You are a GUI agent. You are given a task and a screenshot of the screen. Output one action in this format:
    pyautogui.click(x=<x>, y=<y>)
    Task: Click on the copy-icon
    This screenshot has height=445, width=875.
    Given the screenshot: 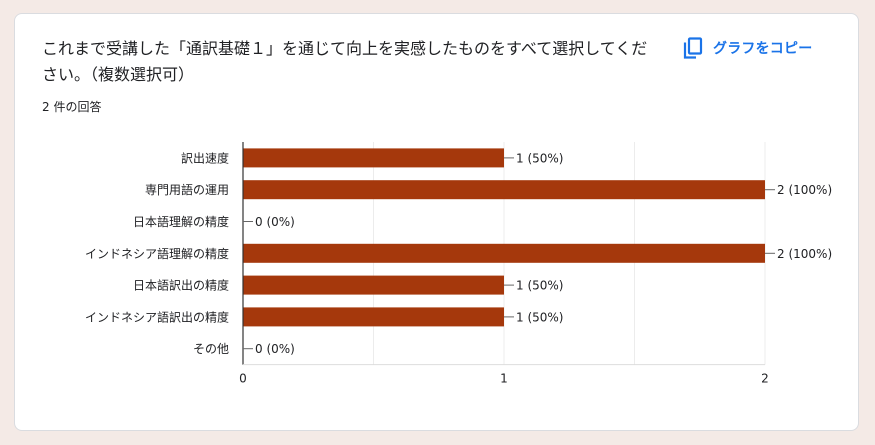 What is the action you would take?
    pyautogui.click(x=693, y=48)
    